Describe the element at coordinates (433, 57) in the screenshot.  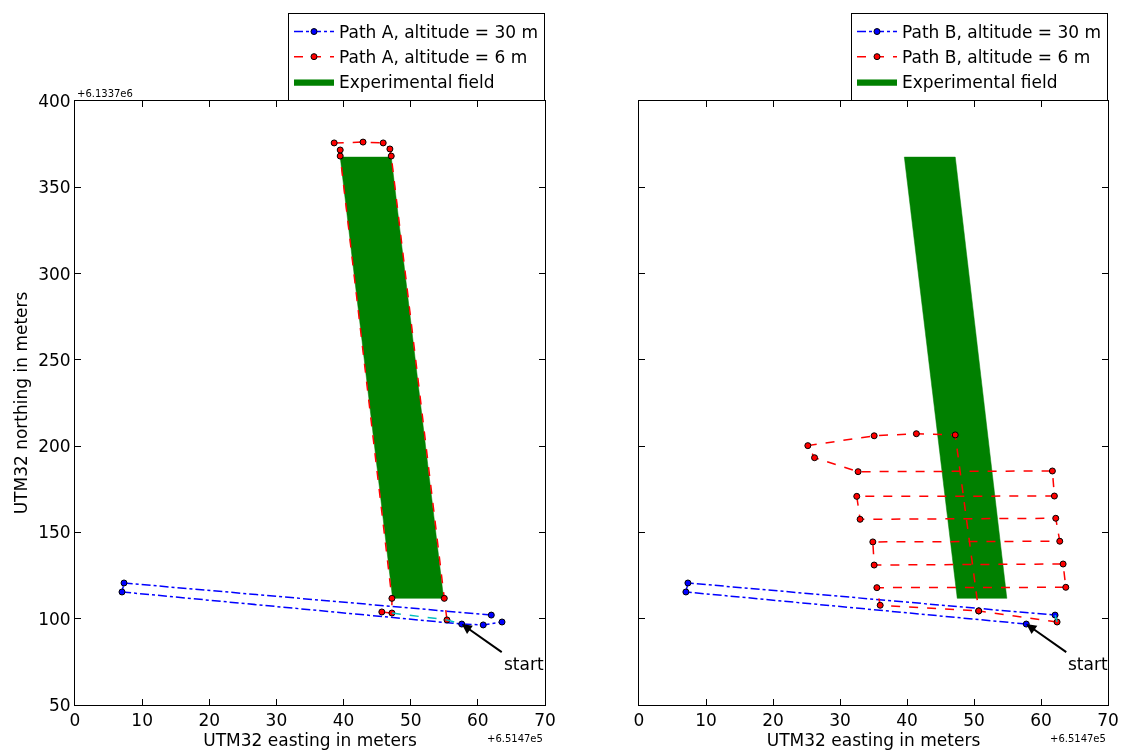
I see `legend-label: Path A, altitude = 6 m` at that location.